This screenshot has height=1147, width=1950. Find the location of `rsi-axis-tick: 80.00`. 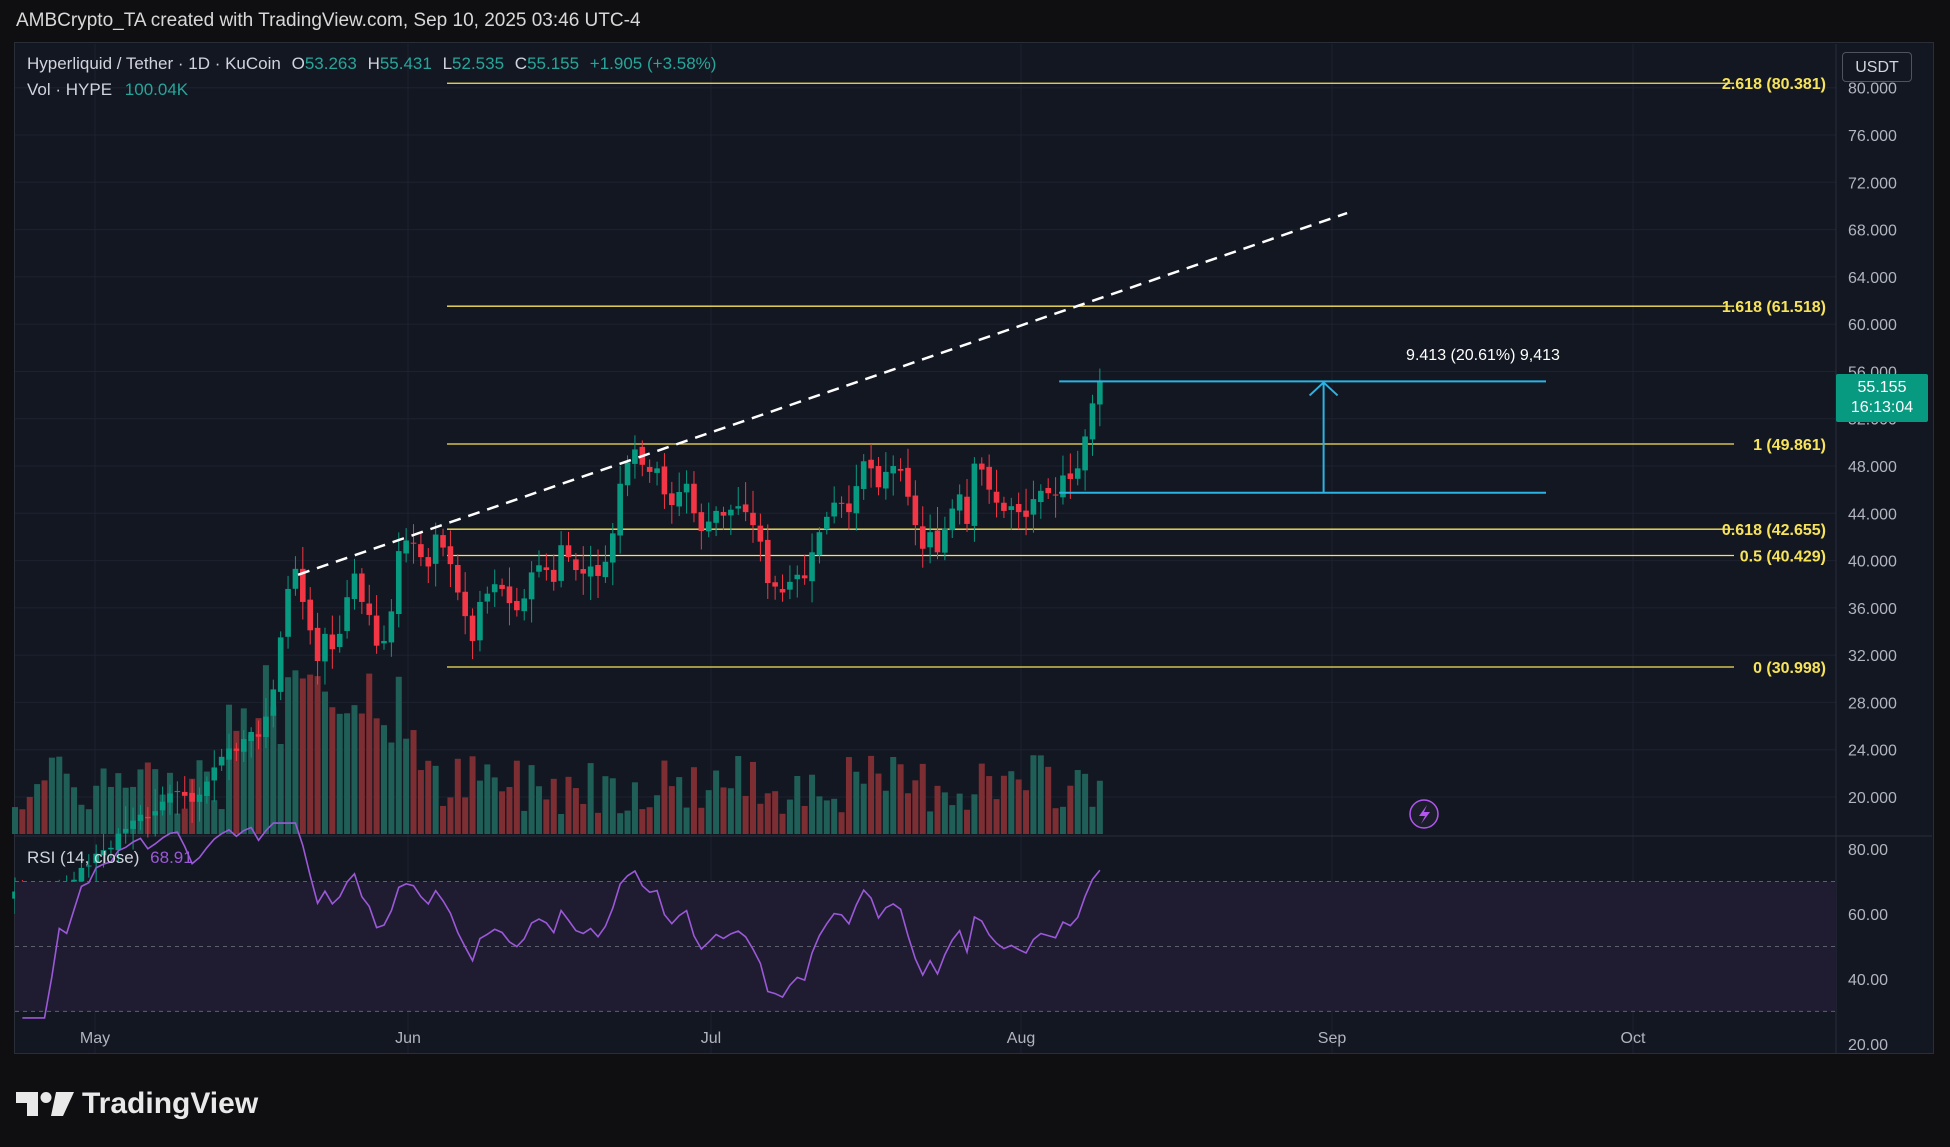

rsi-axis-tick: 80.00 is located at coordinates (1868, 850).